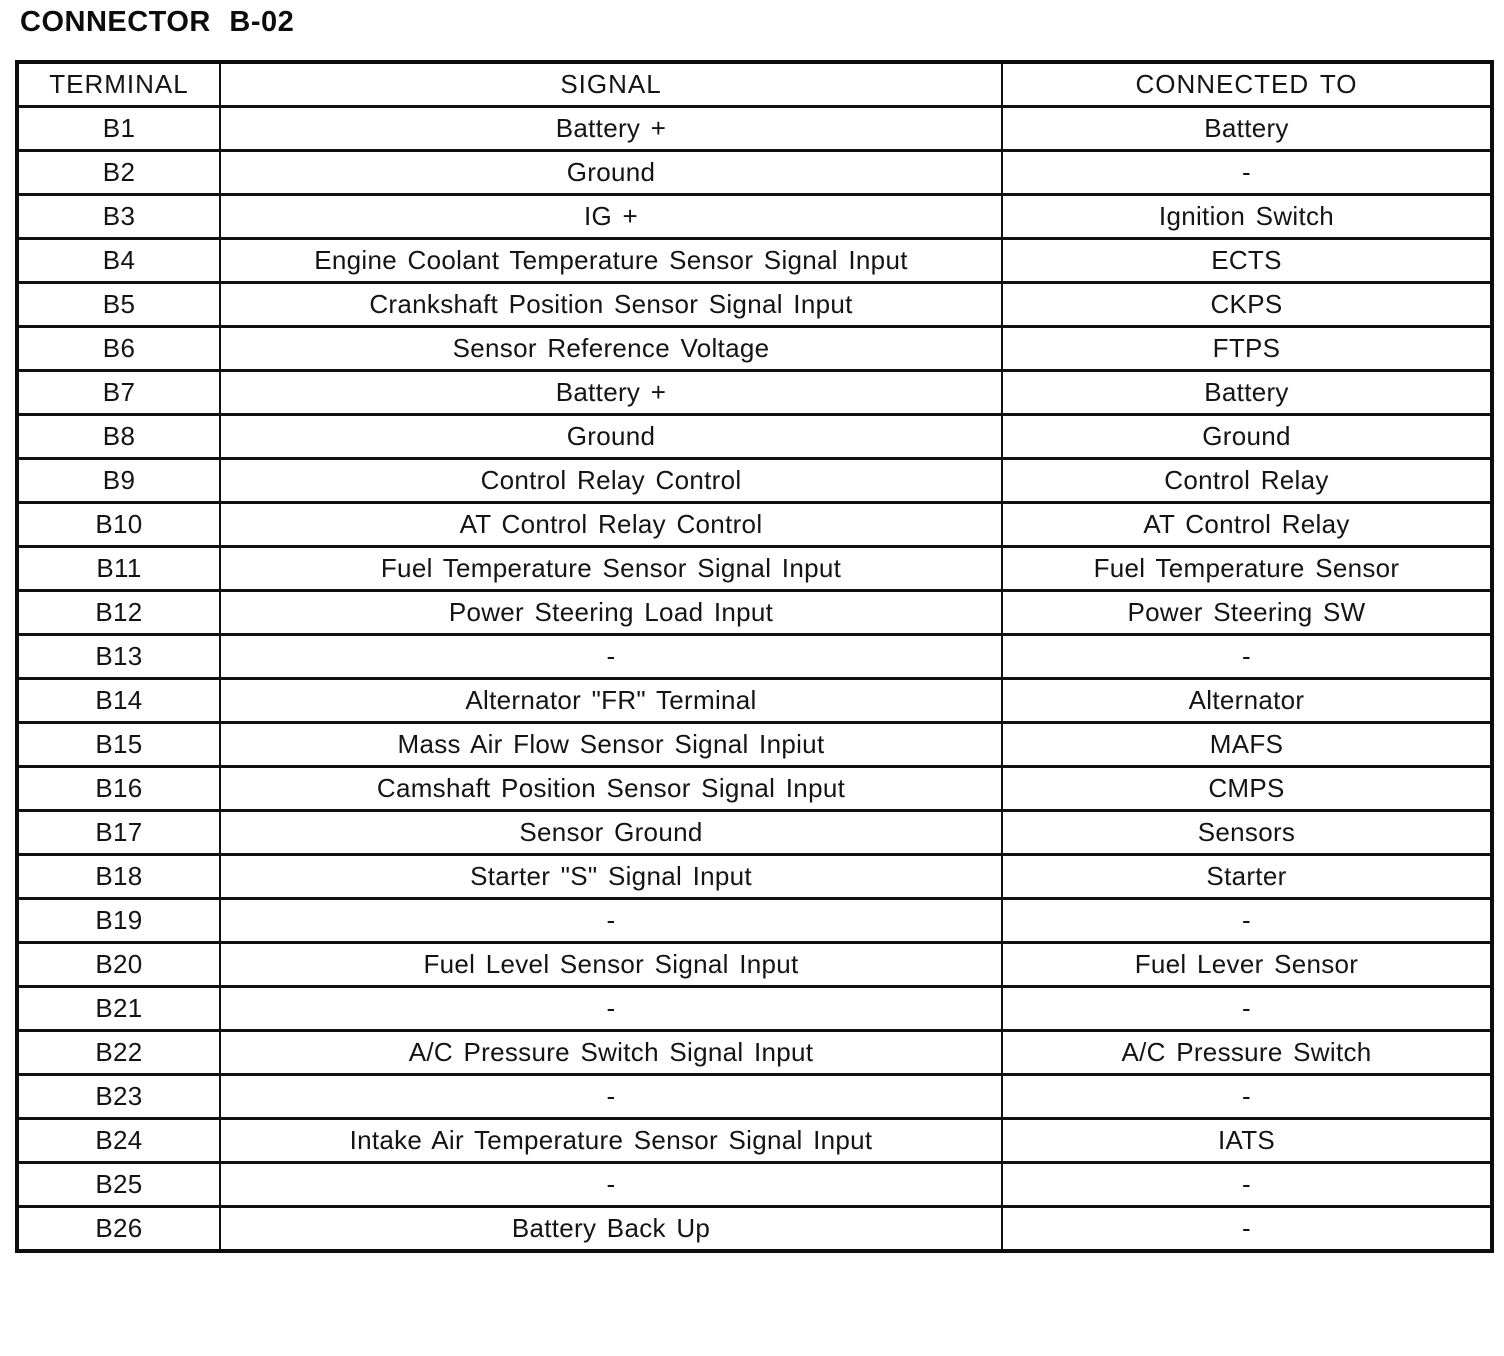  I want to click on terminal-cell: B26, so click(118, 1229).